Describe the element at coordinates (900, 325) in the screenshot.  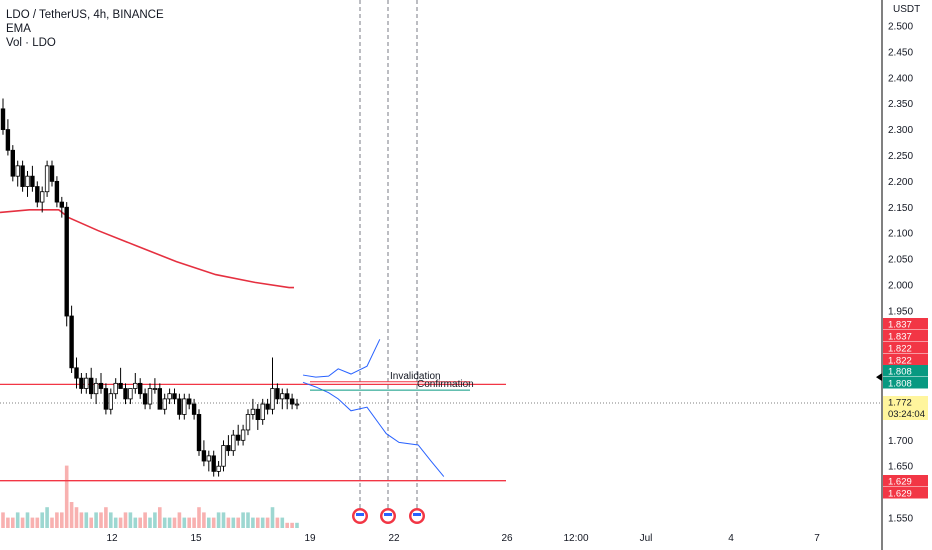
I see `price-badge-label: 1.837` at that location.